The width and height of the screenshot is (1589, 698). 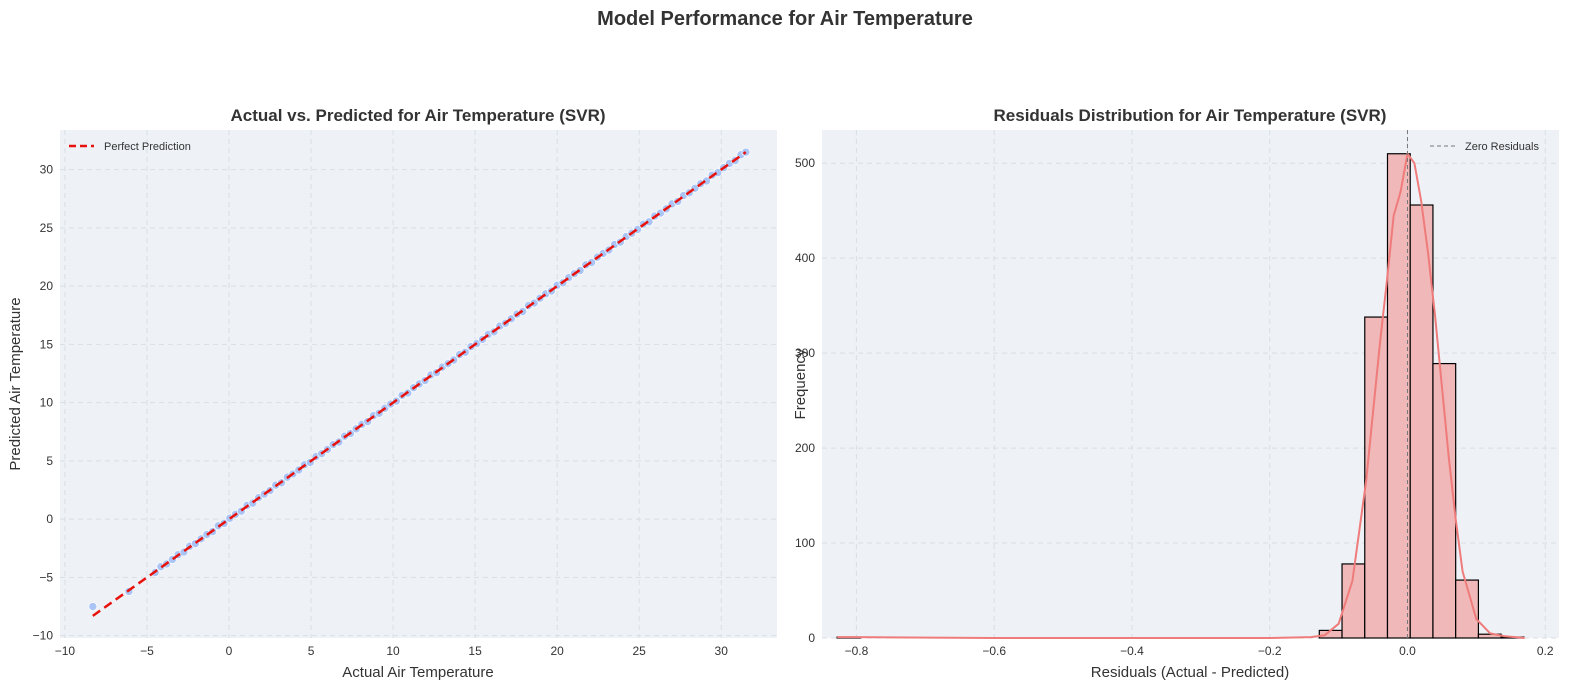 What do you see at coordinates (1545, 651) in the screenshot?
I see `residuals-x-tick: 0.2` at bounding box center [1545, 651].